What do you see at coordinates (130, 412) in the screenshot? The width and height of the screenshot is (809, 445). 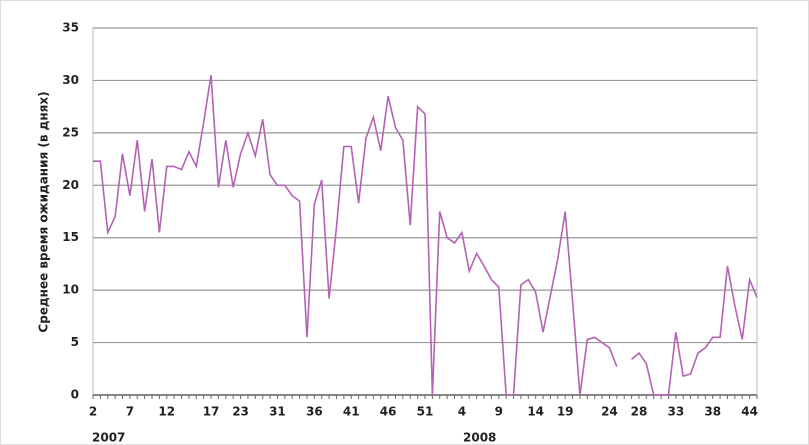 I see `x-tick-label: 7` at bounding box center [130, 412].